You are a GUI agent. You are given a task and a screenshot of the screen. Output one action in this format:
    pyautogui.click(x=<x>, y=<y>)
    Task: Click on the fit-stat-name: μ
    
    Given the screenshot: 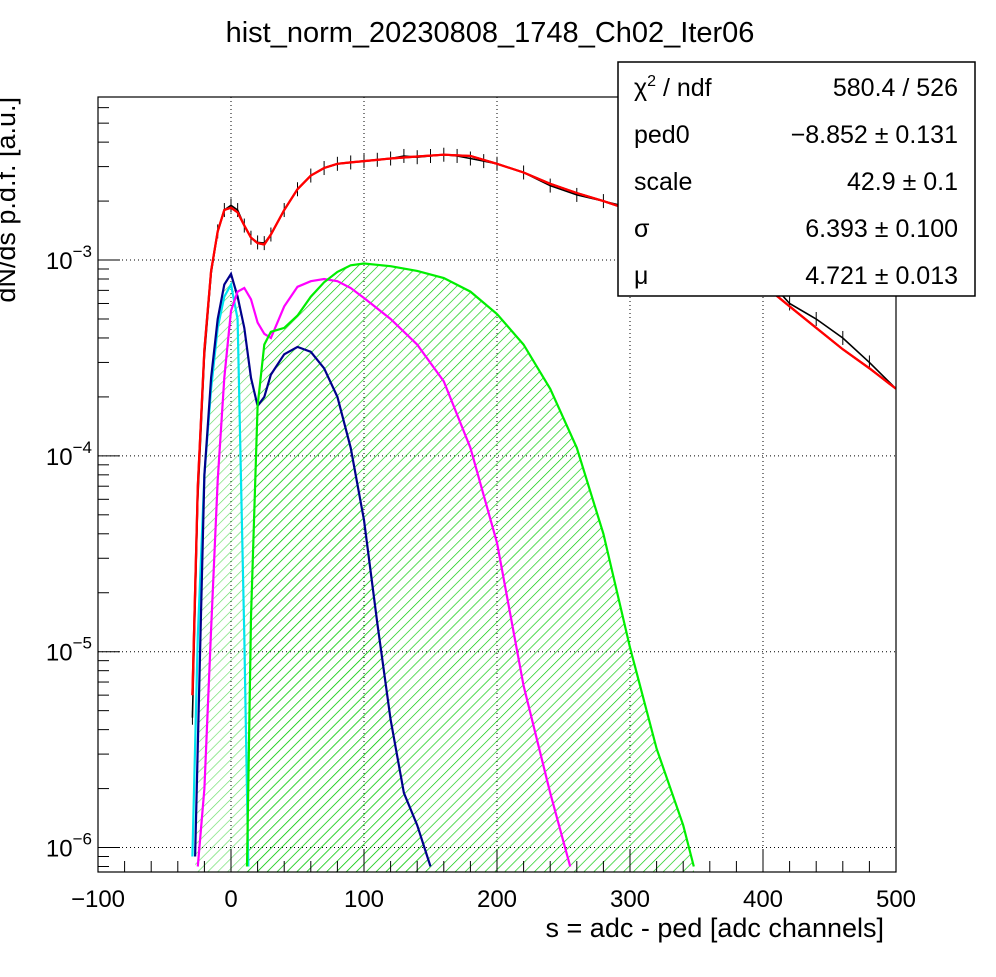 What is the action you would take?
    pyautogui.click(x=641, y=276)
    